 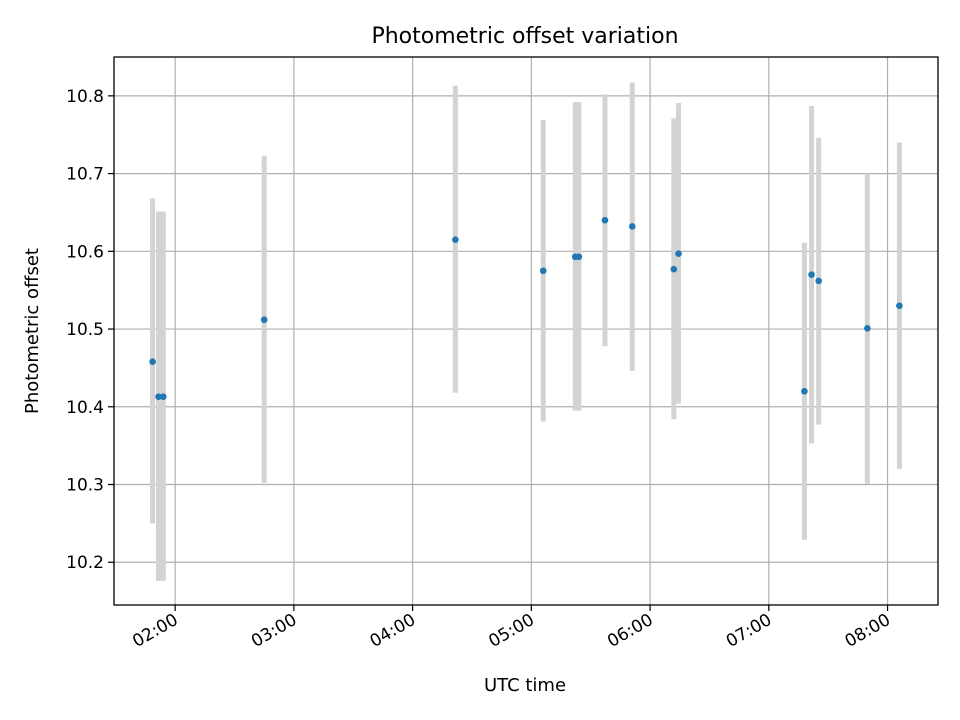 What do you see at coordinates (85, 97) in the screenshot?
I see `y-tick-label-6: 10.8` at bounding box center [85, 97].